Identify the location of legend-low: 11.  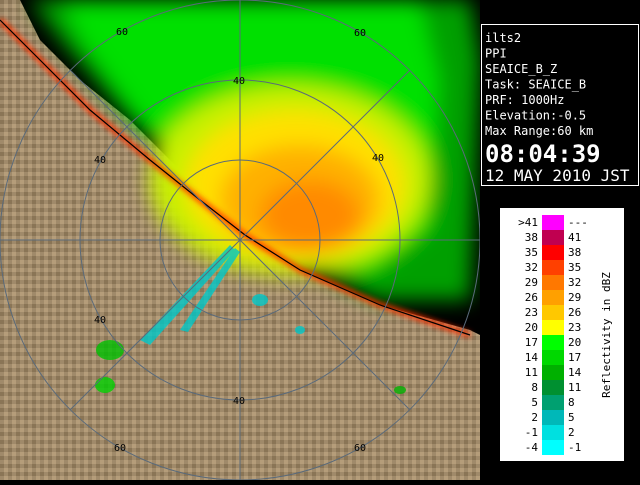
(531, 372).